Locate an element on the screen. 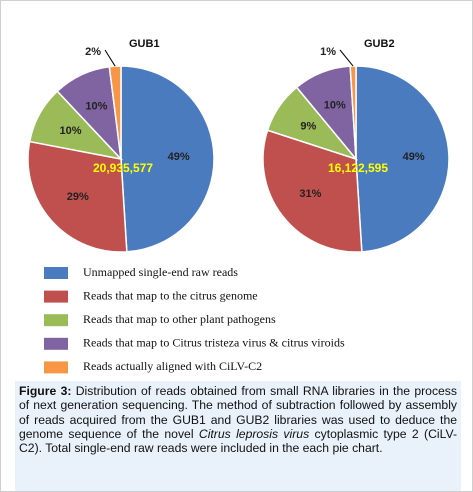 This screenshot has height=492, width=473. pie-title: GUB2 is located at coordinates (379, 44).